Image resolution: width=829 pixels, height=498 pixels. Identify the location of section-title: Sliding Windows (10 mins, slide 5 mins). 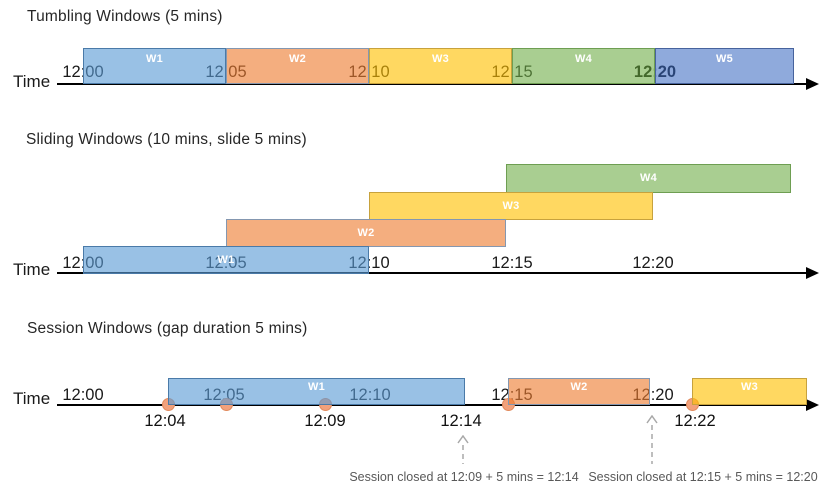
(166, 139).